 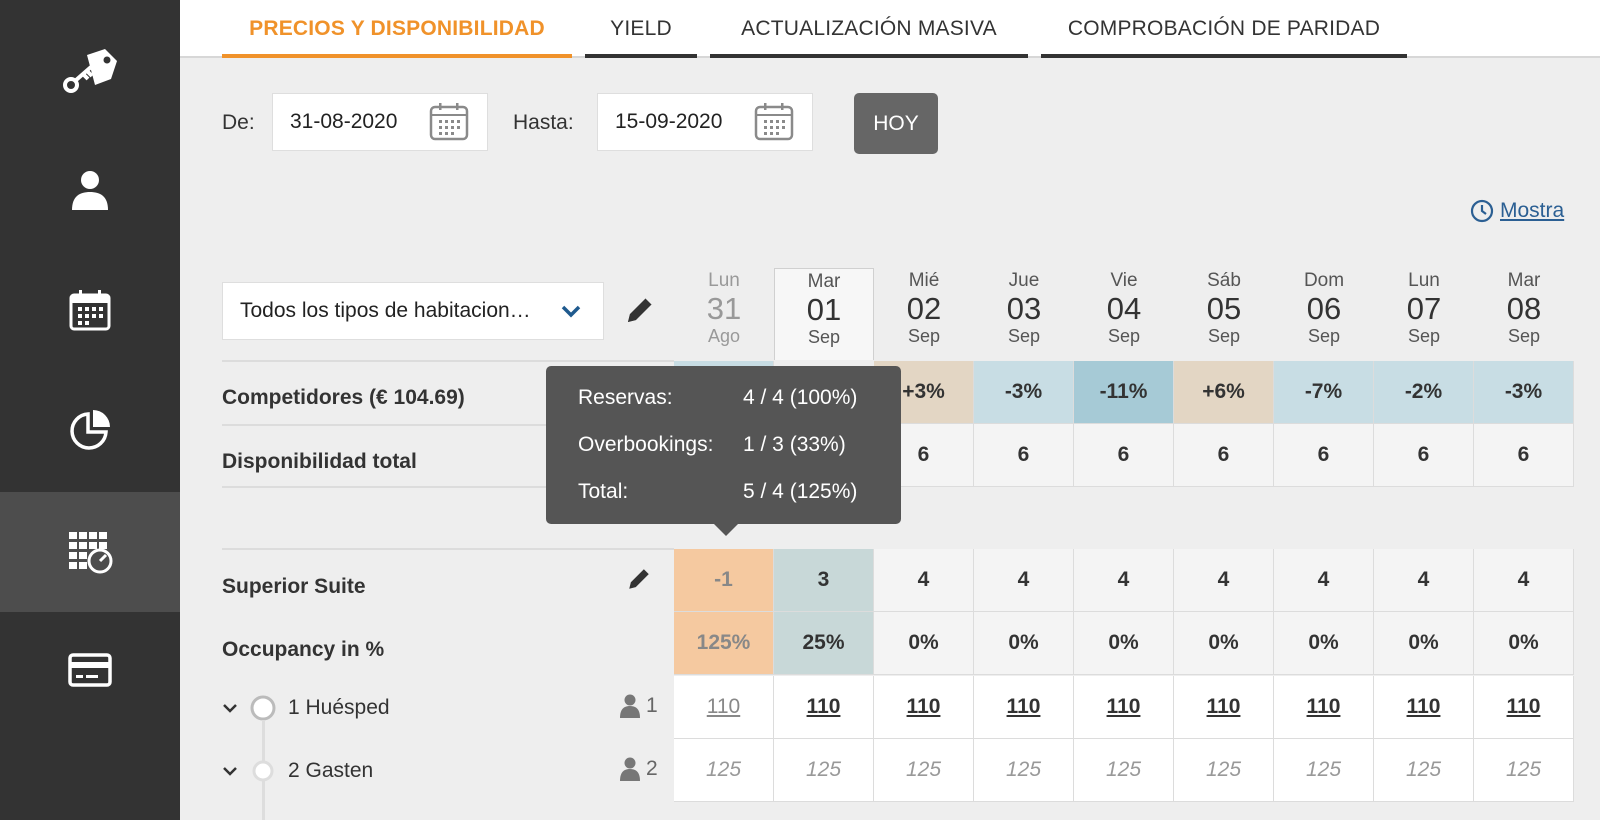 What do you see at coordinates (824, 281) in the screenshot?
I see `day-weekday: Mar` at bounding box center [824, 281].